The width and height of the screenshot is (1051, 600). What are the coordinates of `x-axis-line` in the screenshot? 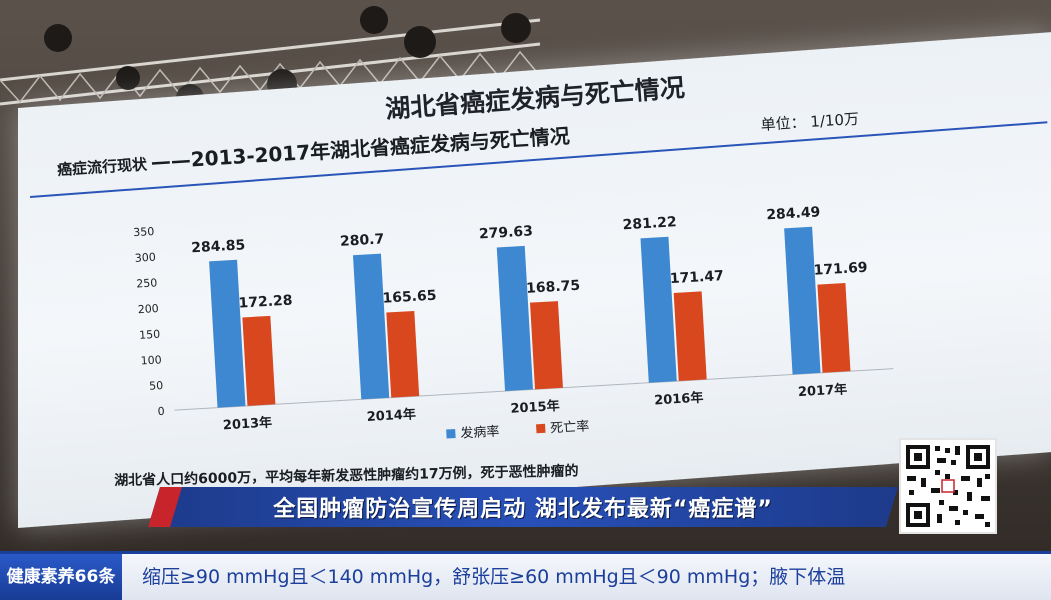 It's located at (534, 389).